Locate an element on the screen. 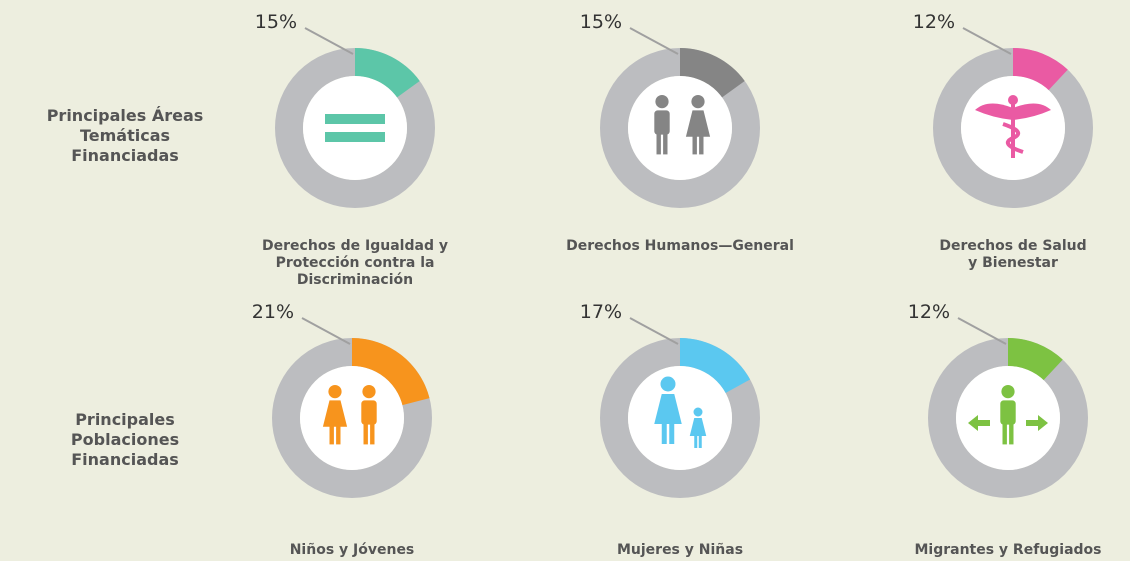 The height and width of the screenshot is (561, 1130). donut-title: Mujeres y Niñas is located at coordinates (680, 550).